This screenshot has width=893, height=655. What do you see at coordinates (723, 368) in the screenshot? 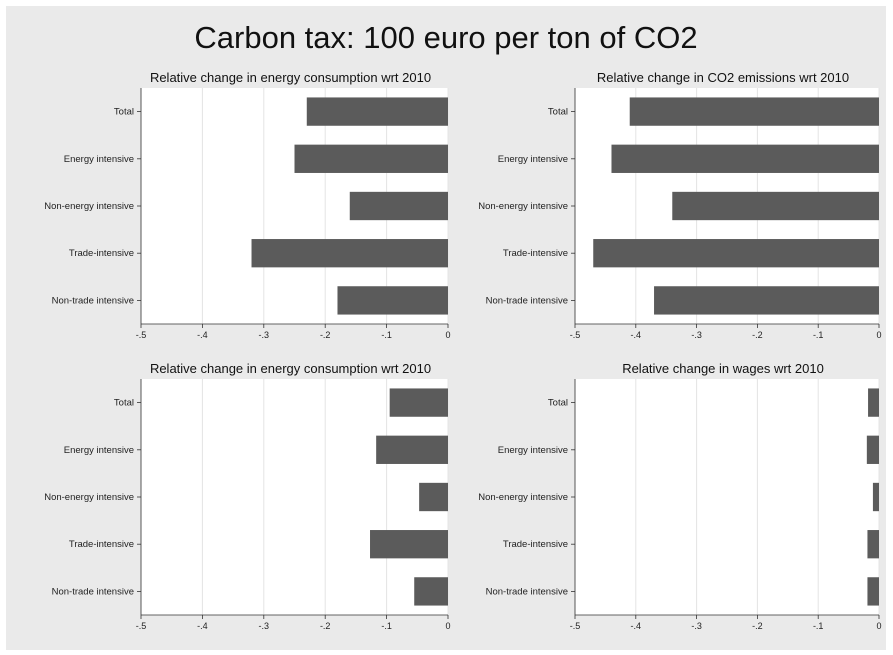
I see `panel-title: Relative change in wages wrt 2010` at bounding box center [723, 368].